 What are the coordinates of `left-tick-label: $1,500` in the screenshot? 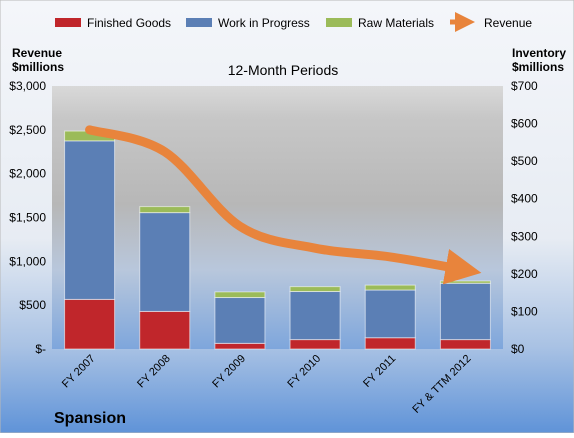 It's located at (27, 218).